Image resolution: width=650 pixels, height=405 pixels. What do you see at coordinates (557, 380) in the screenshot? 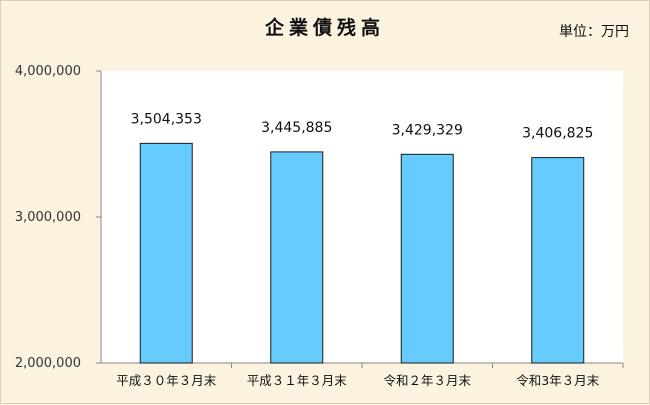
I see `x-tick-label: 令和3年３月末` at bounding box center [557, 380].